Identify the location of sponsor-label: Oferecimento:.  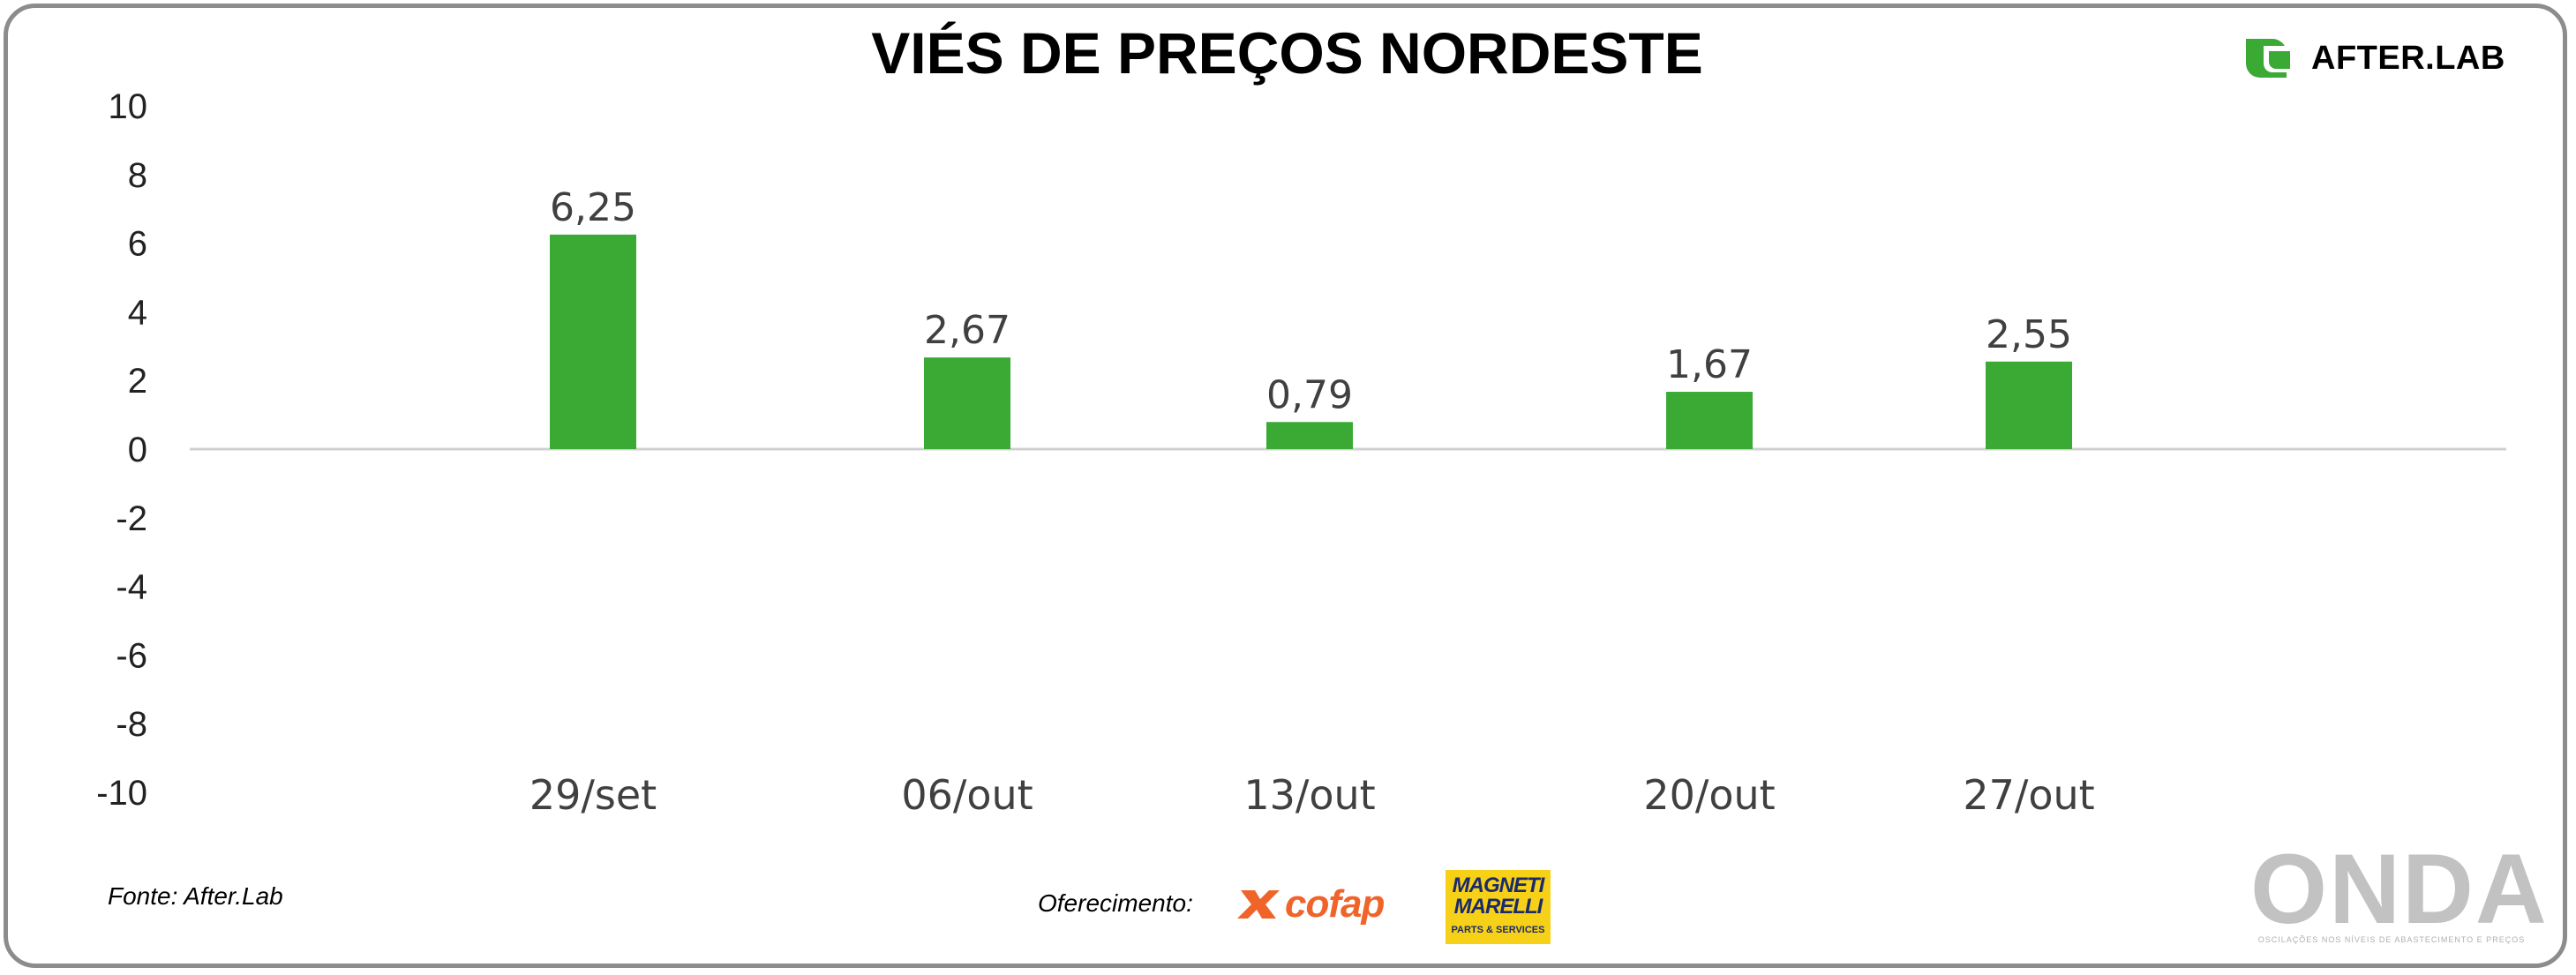
(1115, 903).